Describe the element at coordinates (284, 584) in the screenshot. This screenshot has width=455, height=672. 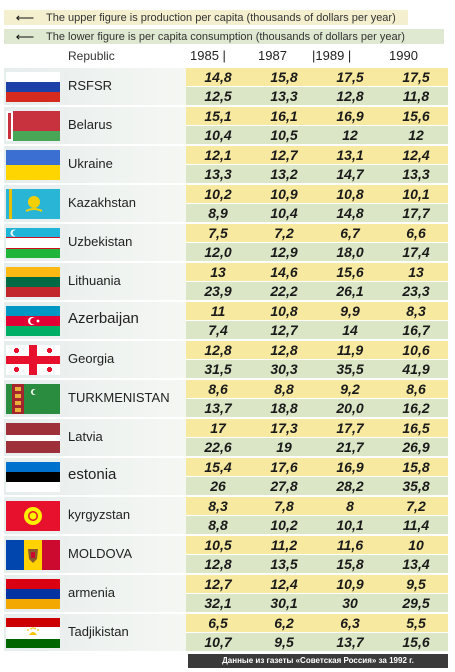
I see `production-value: 12,4` at that location.